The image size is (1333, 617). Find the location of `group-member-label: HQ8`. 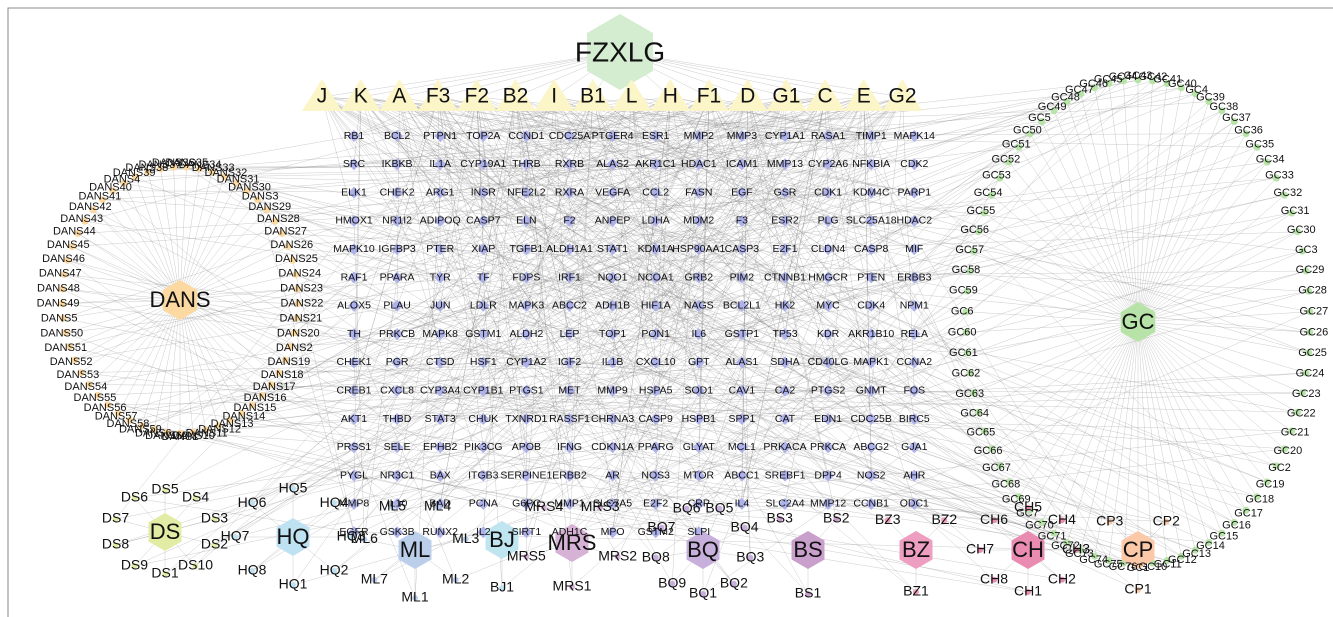

group-member-label: HQ8 is located at coordinates (252, 570).